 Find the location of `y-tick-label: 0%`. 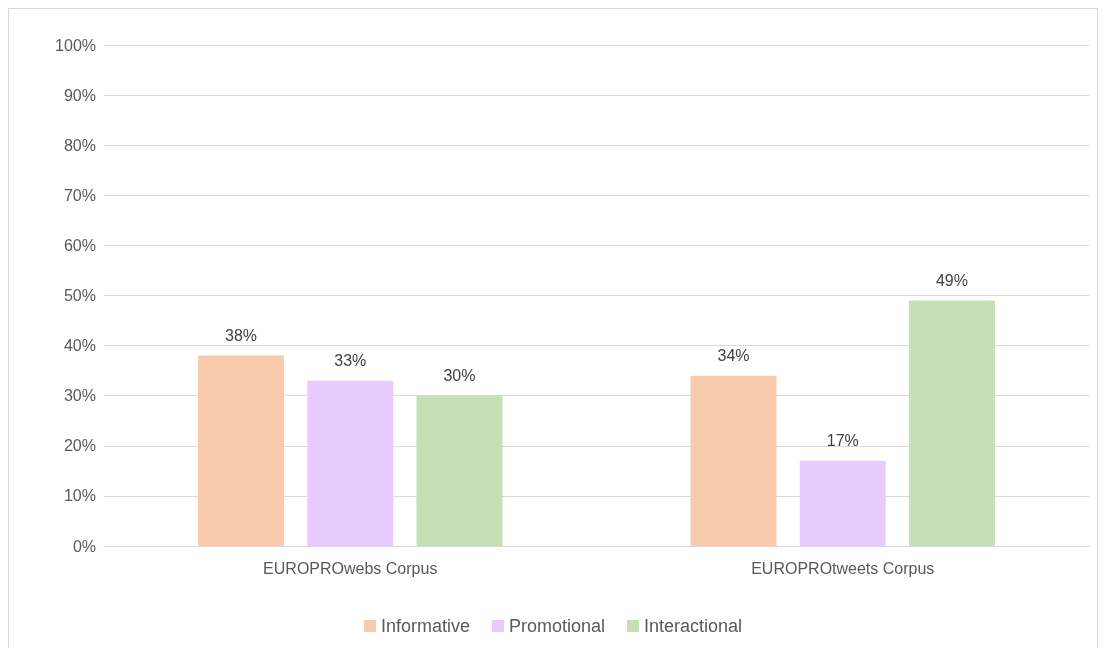

y-tick-label: 0% is located at coordinates (84, 546).